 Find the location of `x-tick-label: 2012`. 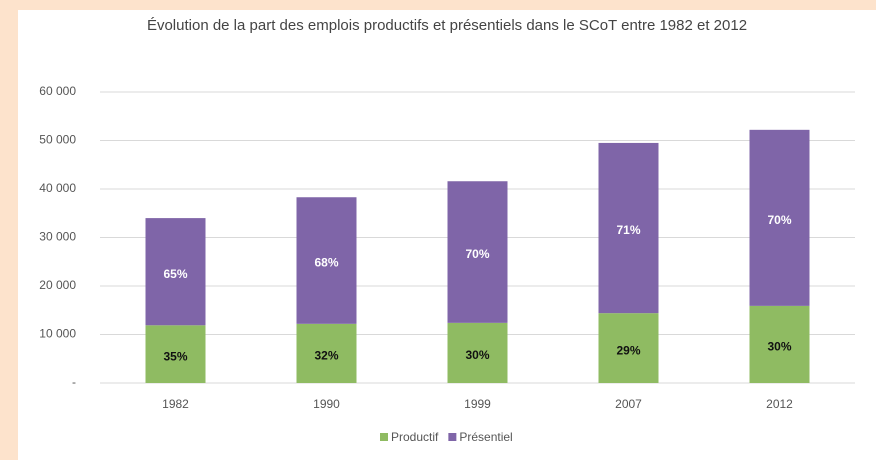

x-tick-label: 2012 is located at coordinates (779, 404).